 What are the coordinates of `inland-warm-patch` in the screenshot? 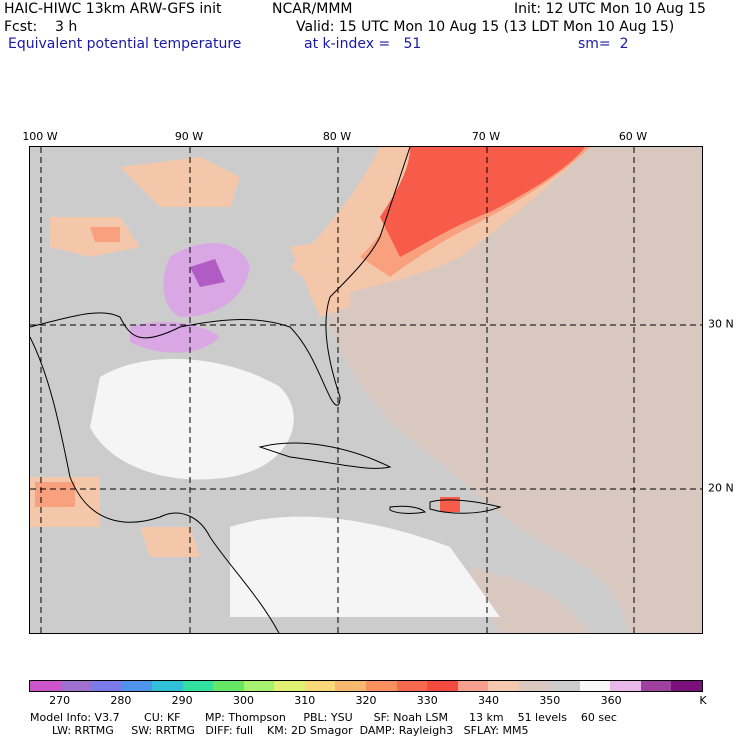 It's located at (180, 182).